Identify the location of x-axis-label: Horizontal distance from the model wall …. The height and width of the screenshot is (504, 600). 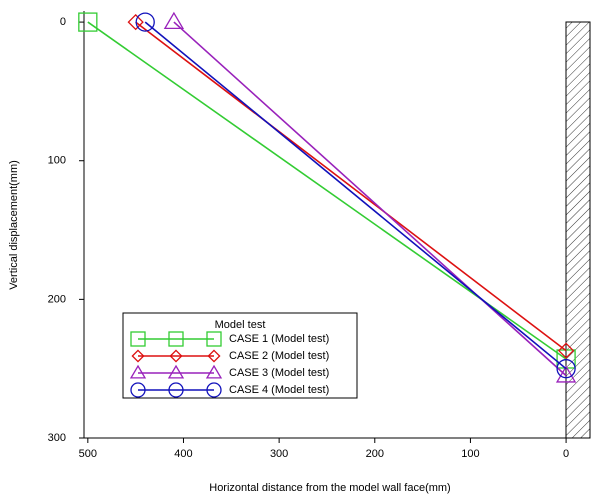
(329, 488).